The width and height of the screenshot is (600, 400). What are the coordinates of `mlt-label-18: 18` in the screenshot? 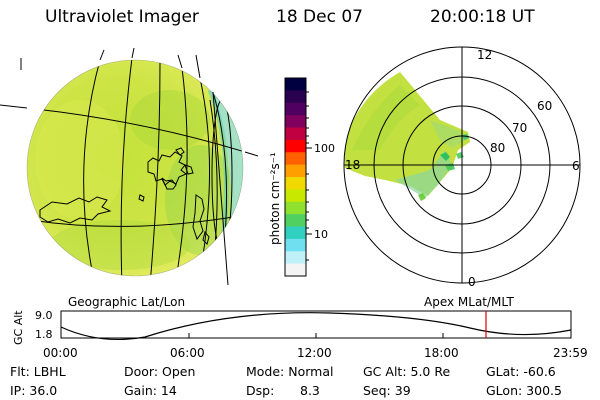 It's located at (352, 165).